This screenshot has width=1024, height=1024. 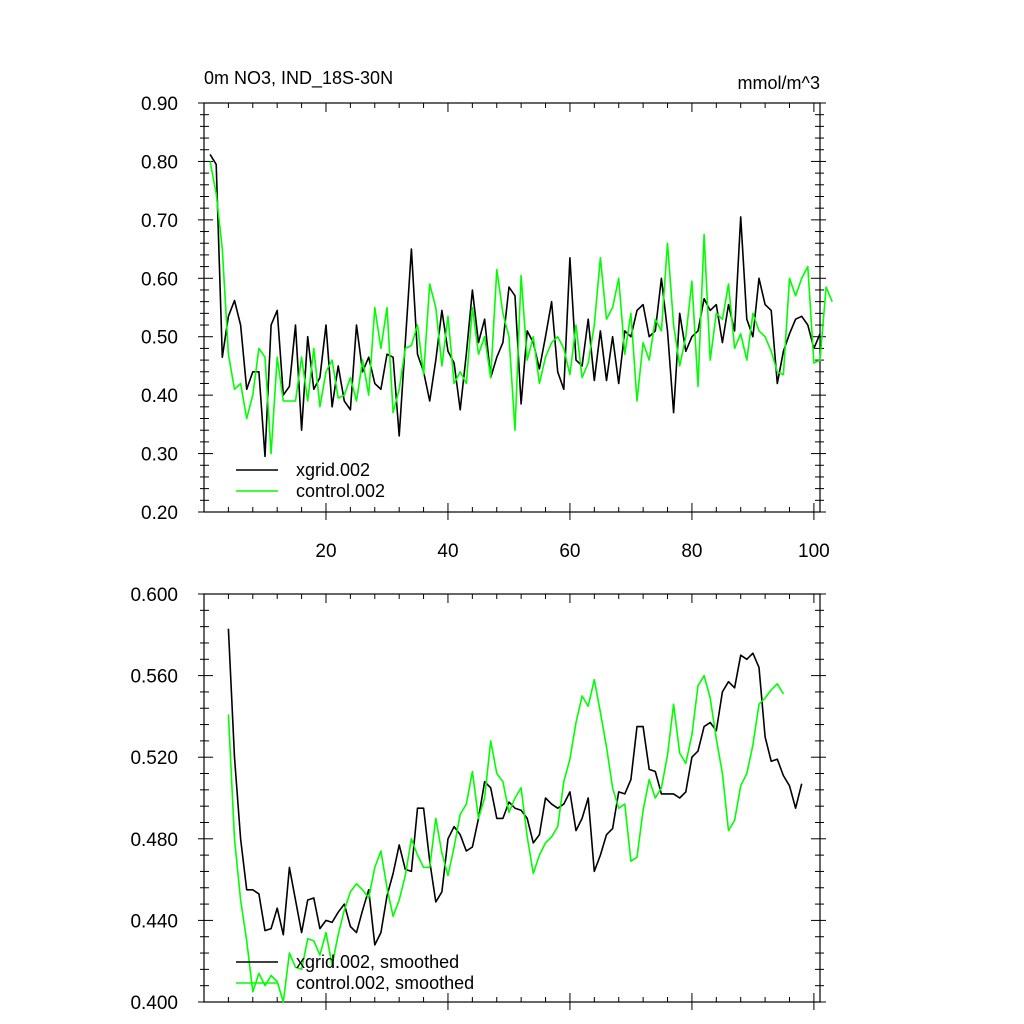 What do you see at coordinates (779, 83) in the screenshot?
I see `chart-units: mmol/m^3` at bounding box center [779, 83].